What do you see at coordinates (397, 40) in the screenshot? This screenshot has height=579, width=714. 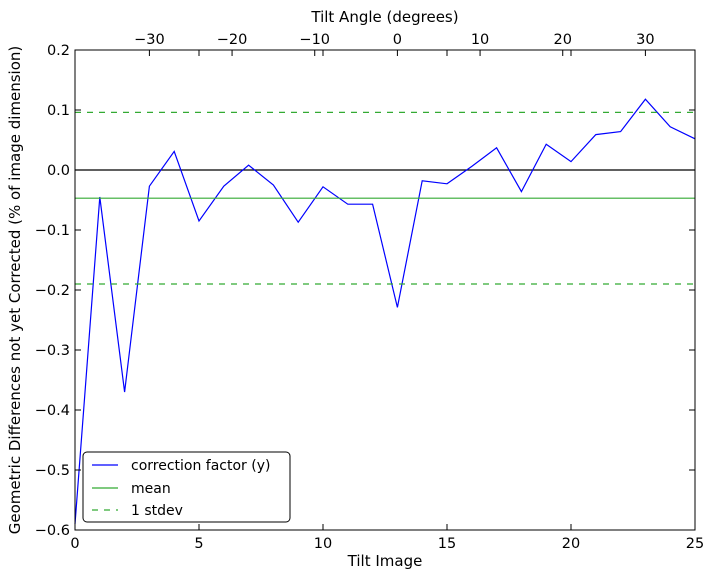 I see `x2-tick-label: 0` at bounding box center [397, 40].